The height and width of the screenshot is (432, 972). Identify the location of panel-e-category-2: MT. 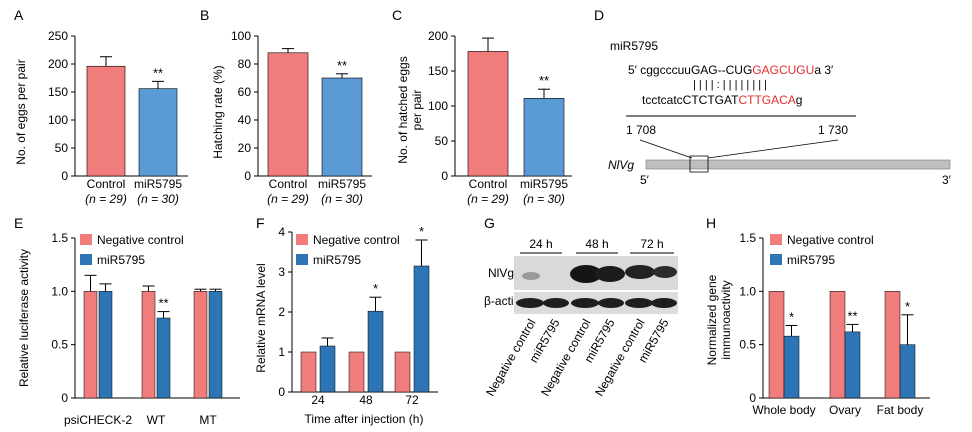
(208, 420).